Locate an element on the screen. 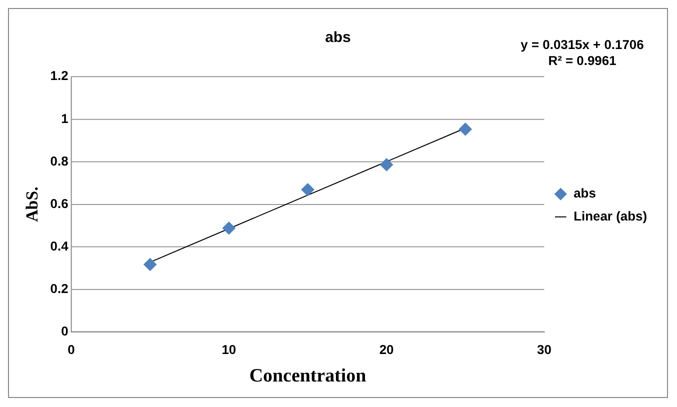 The width and height of the screenshot is (677, 407). y-tick-label: 0.6 is located at coordinates (59, 203).